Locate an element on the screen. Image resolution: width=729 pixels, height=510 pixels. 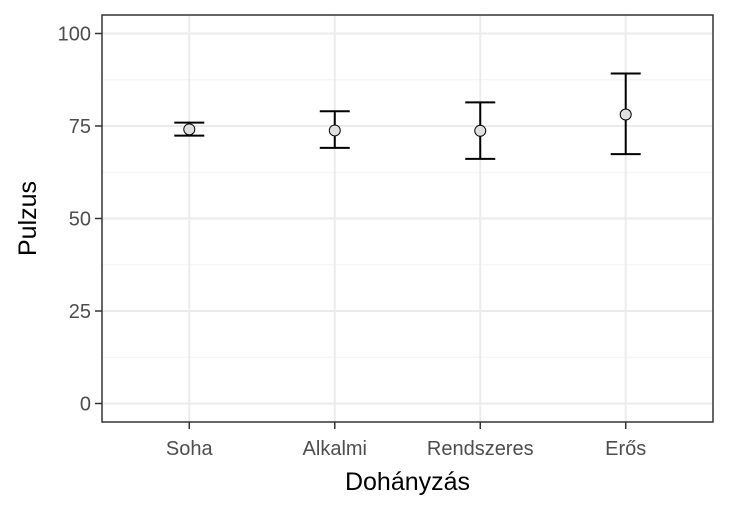
x-tick-label: Soha is located at coordinates (190, 449).